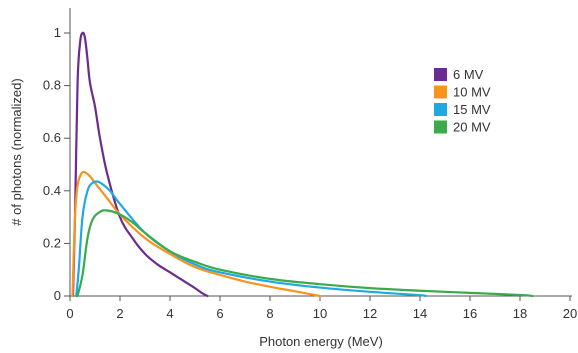 The height and width of the screenshot is (353, 578). Describe the element at coordinates (472, 127) in the screenshot. I see `legend-label: 20 MV` at that location.